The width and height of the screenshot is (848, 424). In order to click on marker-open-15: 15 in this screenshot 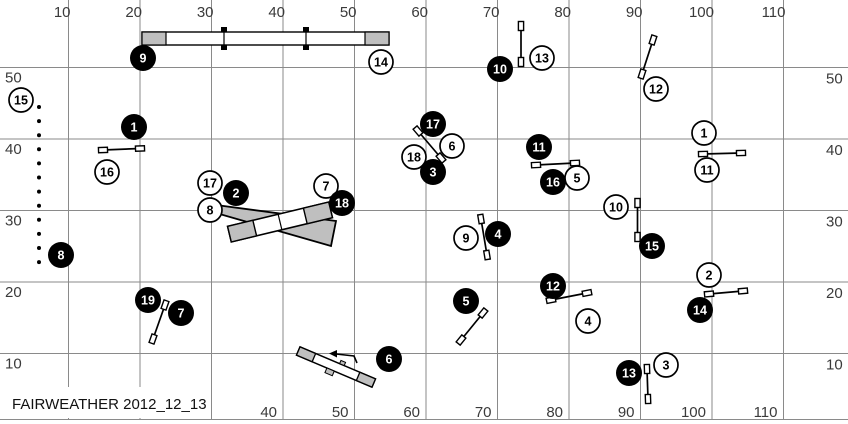, I will do `click(21, 100)`.